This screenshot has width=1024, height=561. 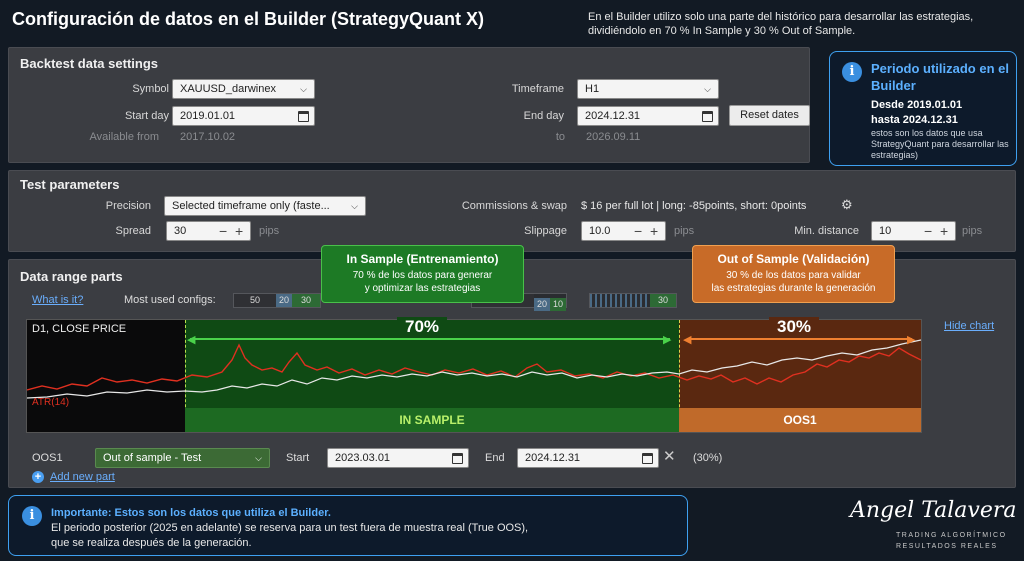 What do you see at coordinates (514, 206) in the screenshot?
I see `commissions-label: Commissions & swap` at bounding box center [514, 206].